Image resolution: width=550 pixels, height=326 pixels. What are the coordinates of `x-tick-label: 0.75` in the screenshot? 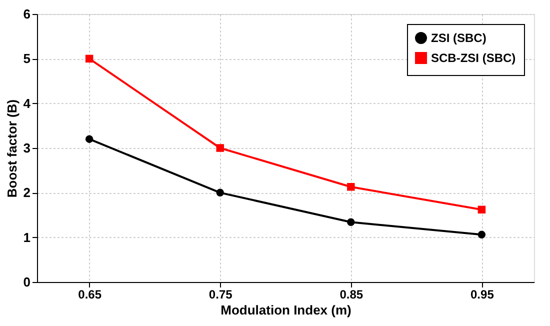 It's located at (220, 295).